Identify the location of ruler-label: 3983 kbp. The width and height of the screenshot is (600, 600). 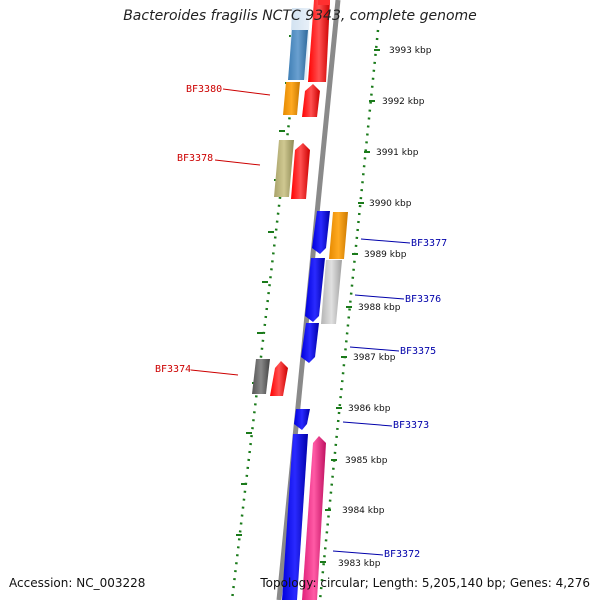
(359, 564).